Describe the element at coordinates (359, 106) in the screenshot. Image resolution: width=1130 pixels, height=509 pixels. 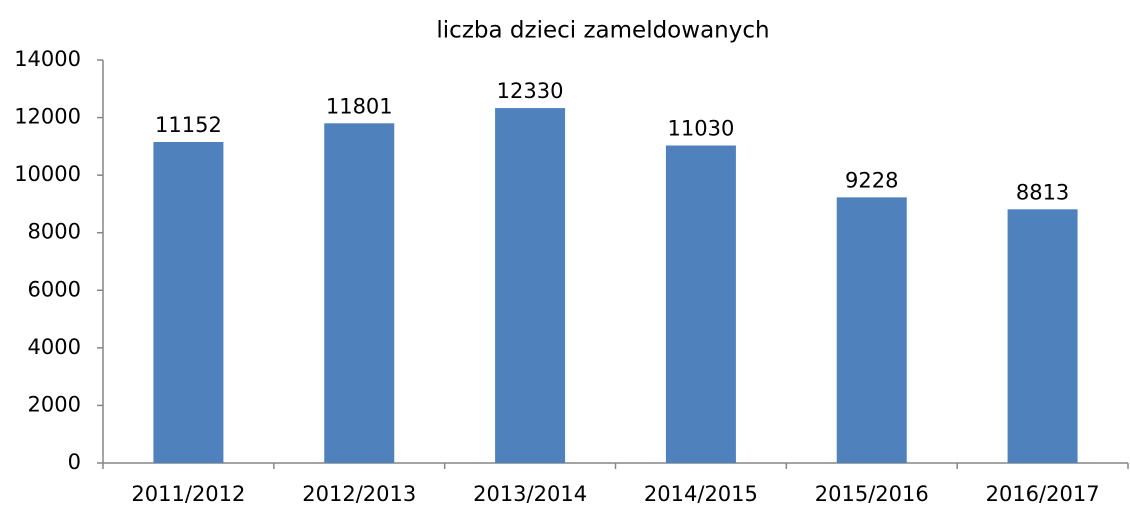
I see `data-label: 11801` at that location.